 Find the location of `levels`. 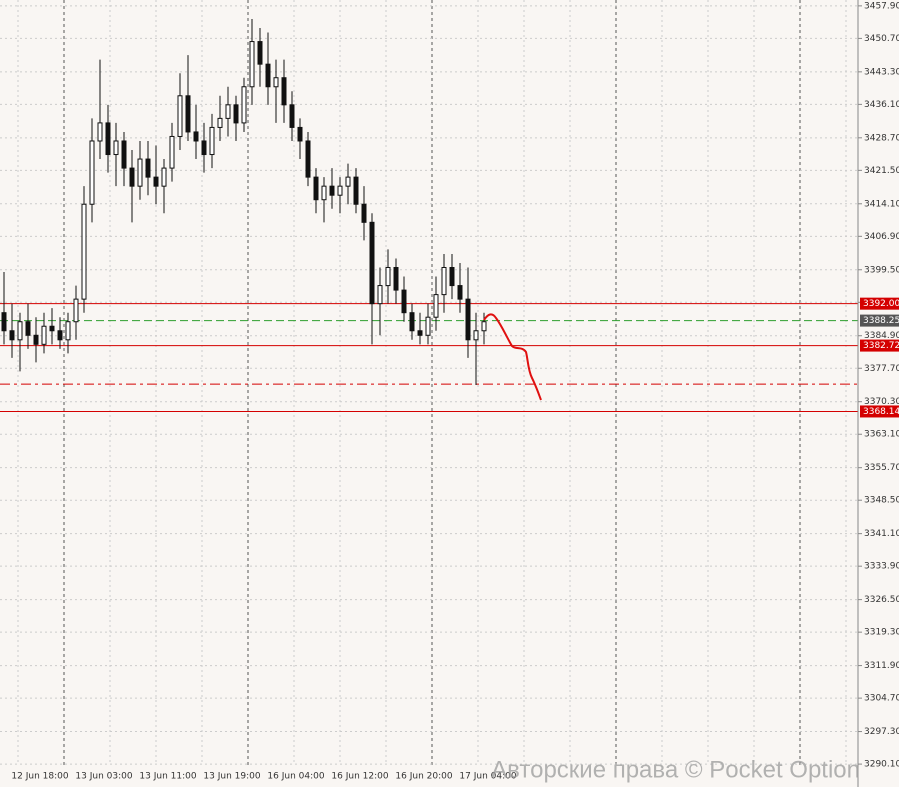

levels is located at coordinates (429, 357).